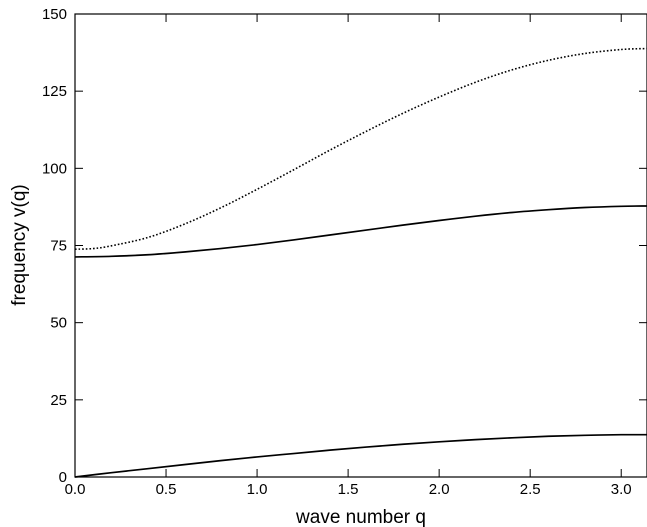 Image resolution: width=647 pixels, height=527 pixels. I want to click on y-tick-label: 75, so click(58, 246).